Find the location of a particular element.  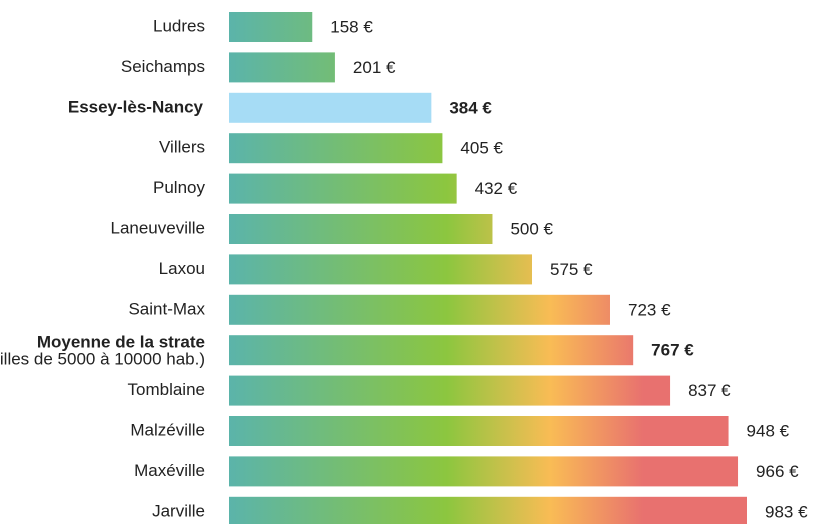

category-label: Maxéville is located at coordinates (169, 470).